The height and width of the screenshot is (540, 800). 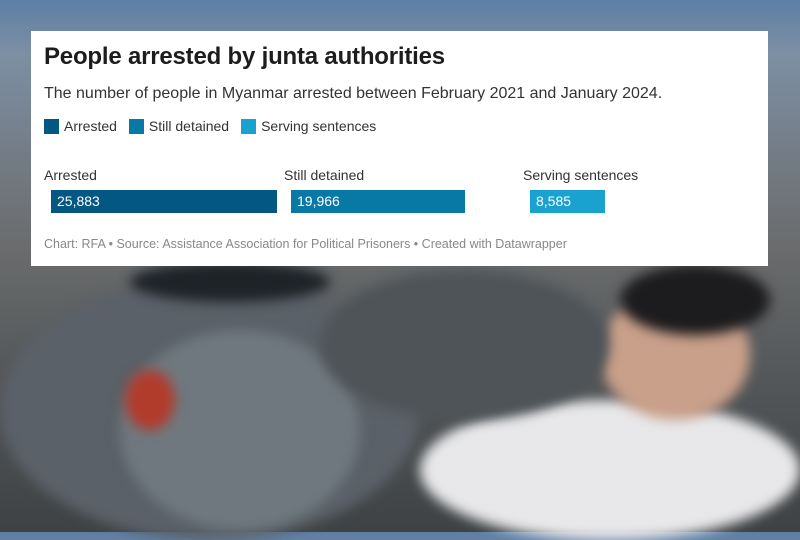 What do you see at coordinates (78, 201) in the screenshot?
I see `value-label: 25,883` at bounding box center [78, 201].